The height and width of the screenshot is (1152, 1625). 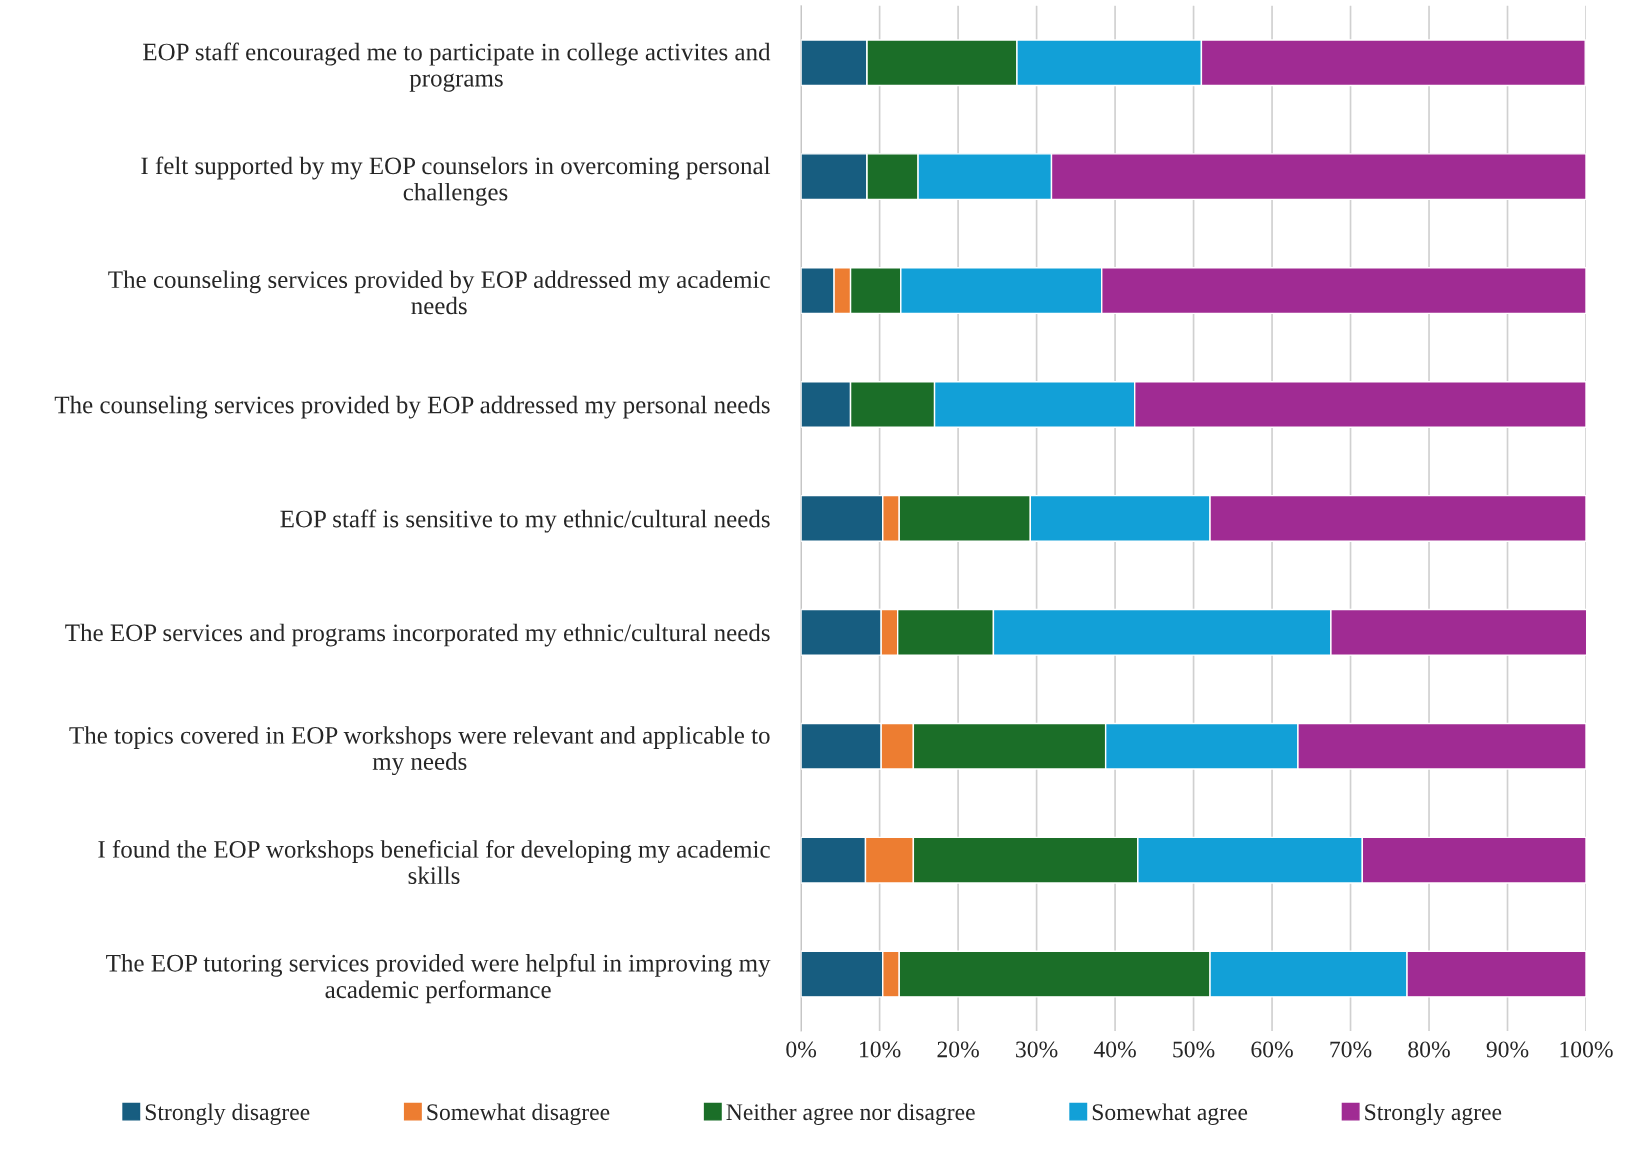 What do you see at coordinates (525, 521) in the screenshot?
I see `y-tick-label: EOP staff is sensitive to my ethnic/cultural needs` at bounding box center [525, 521].